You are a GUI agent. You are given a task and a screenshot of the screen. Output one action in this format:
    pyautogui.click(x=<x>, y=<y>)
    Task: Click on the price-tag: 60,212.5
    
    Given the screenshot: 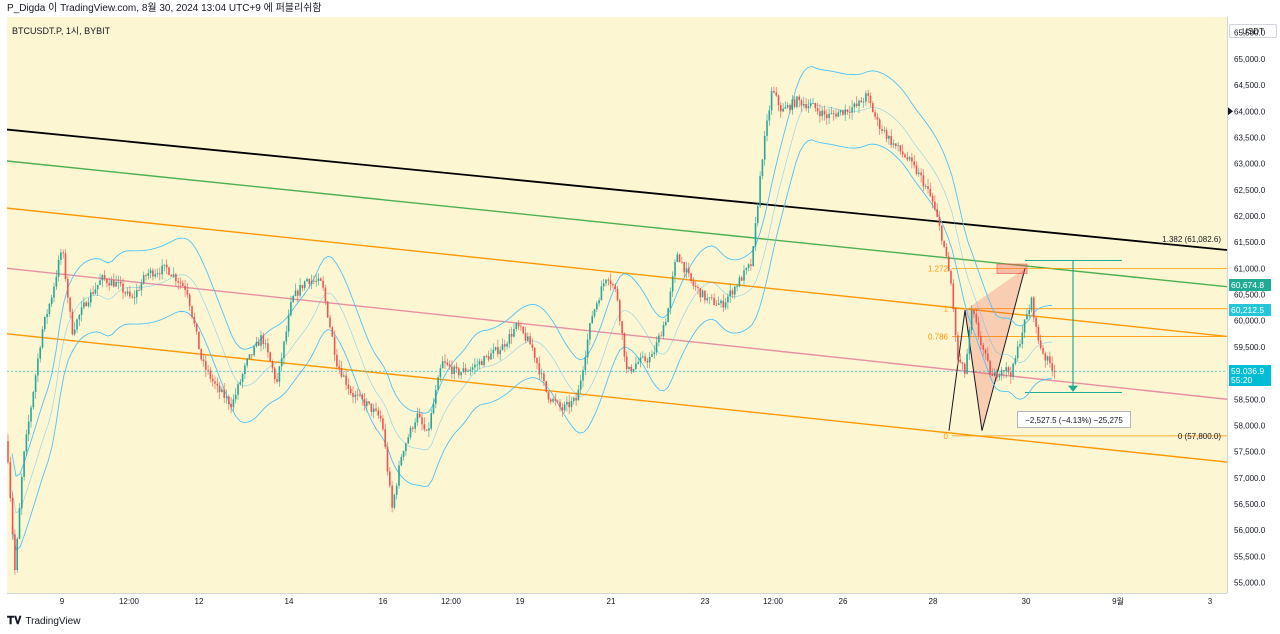 What is the action you would take?
    pyautogui.click(x=1250, y=309)
    